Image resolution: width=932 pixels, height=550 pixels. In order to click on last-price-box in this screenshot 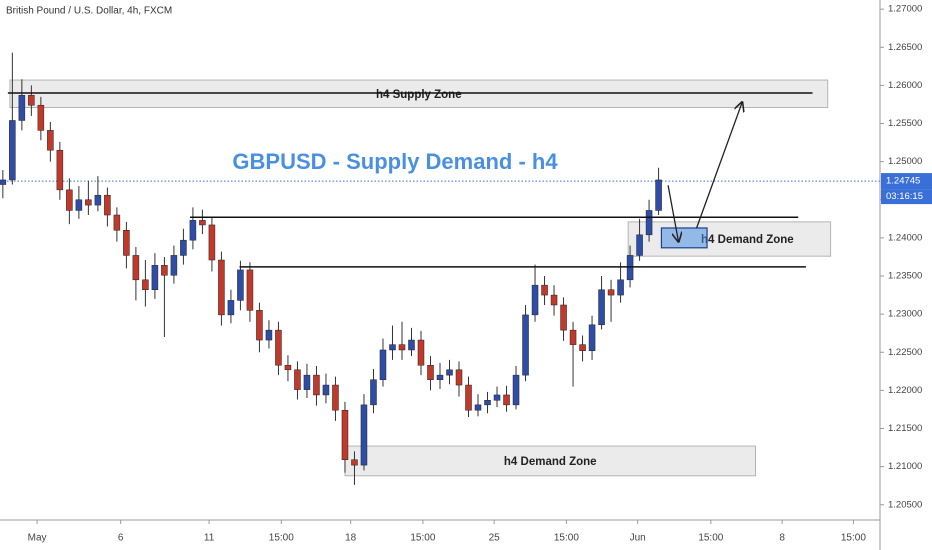, I will do `click(906, 181)`.